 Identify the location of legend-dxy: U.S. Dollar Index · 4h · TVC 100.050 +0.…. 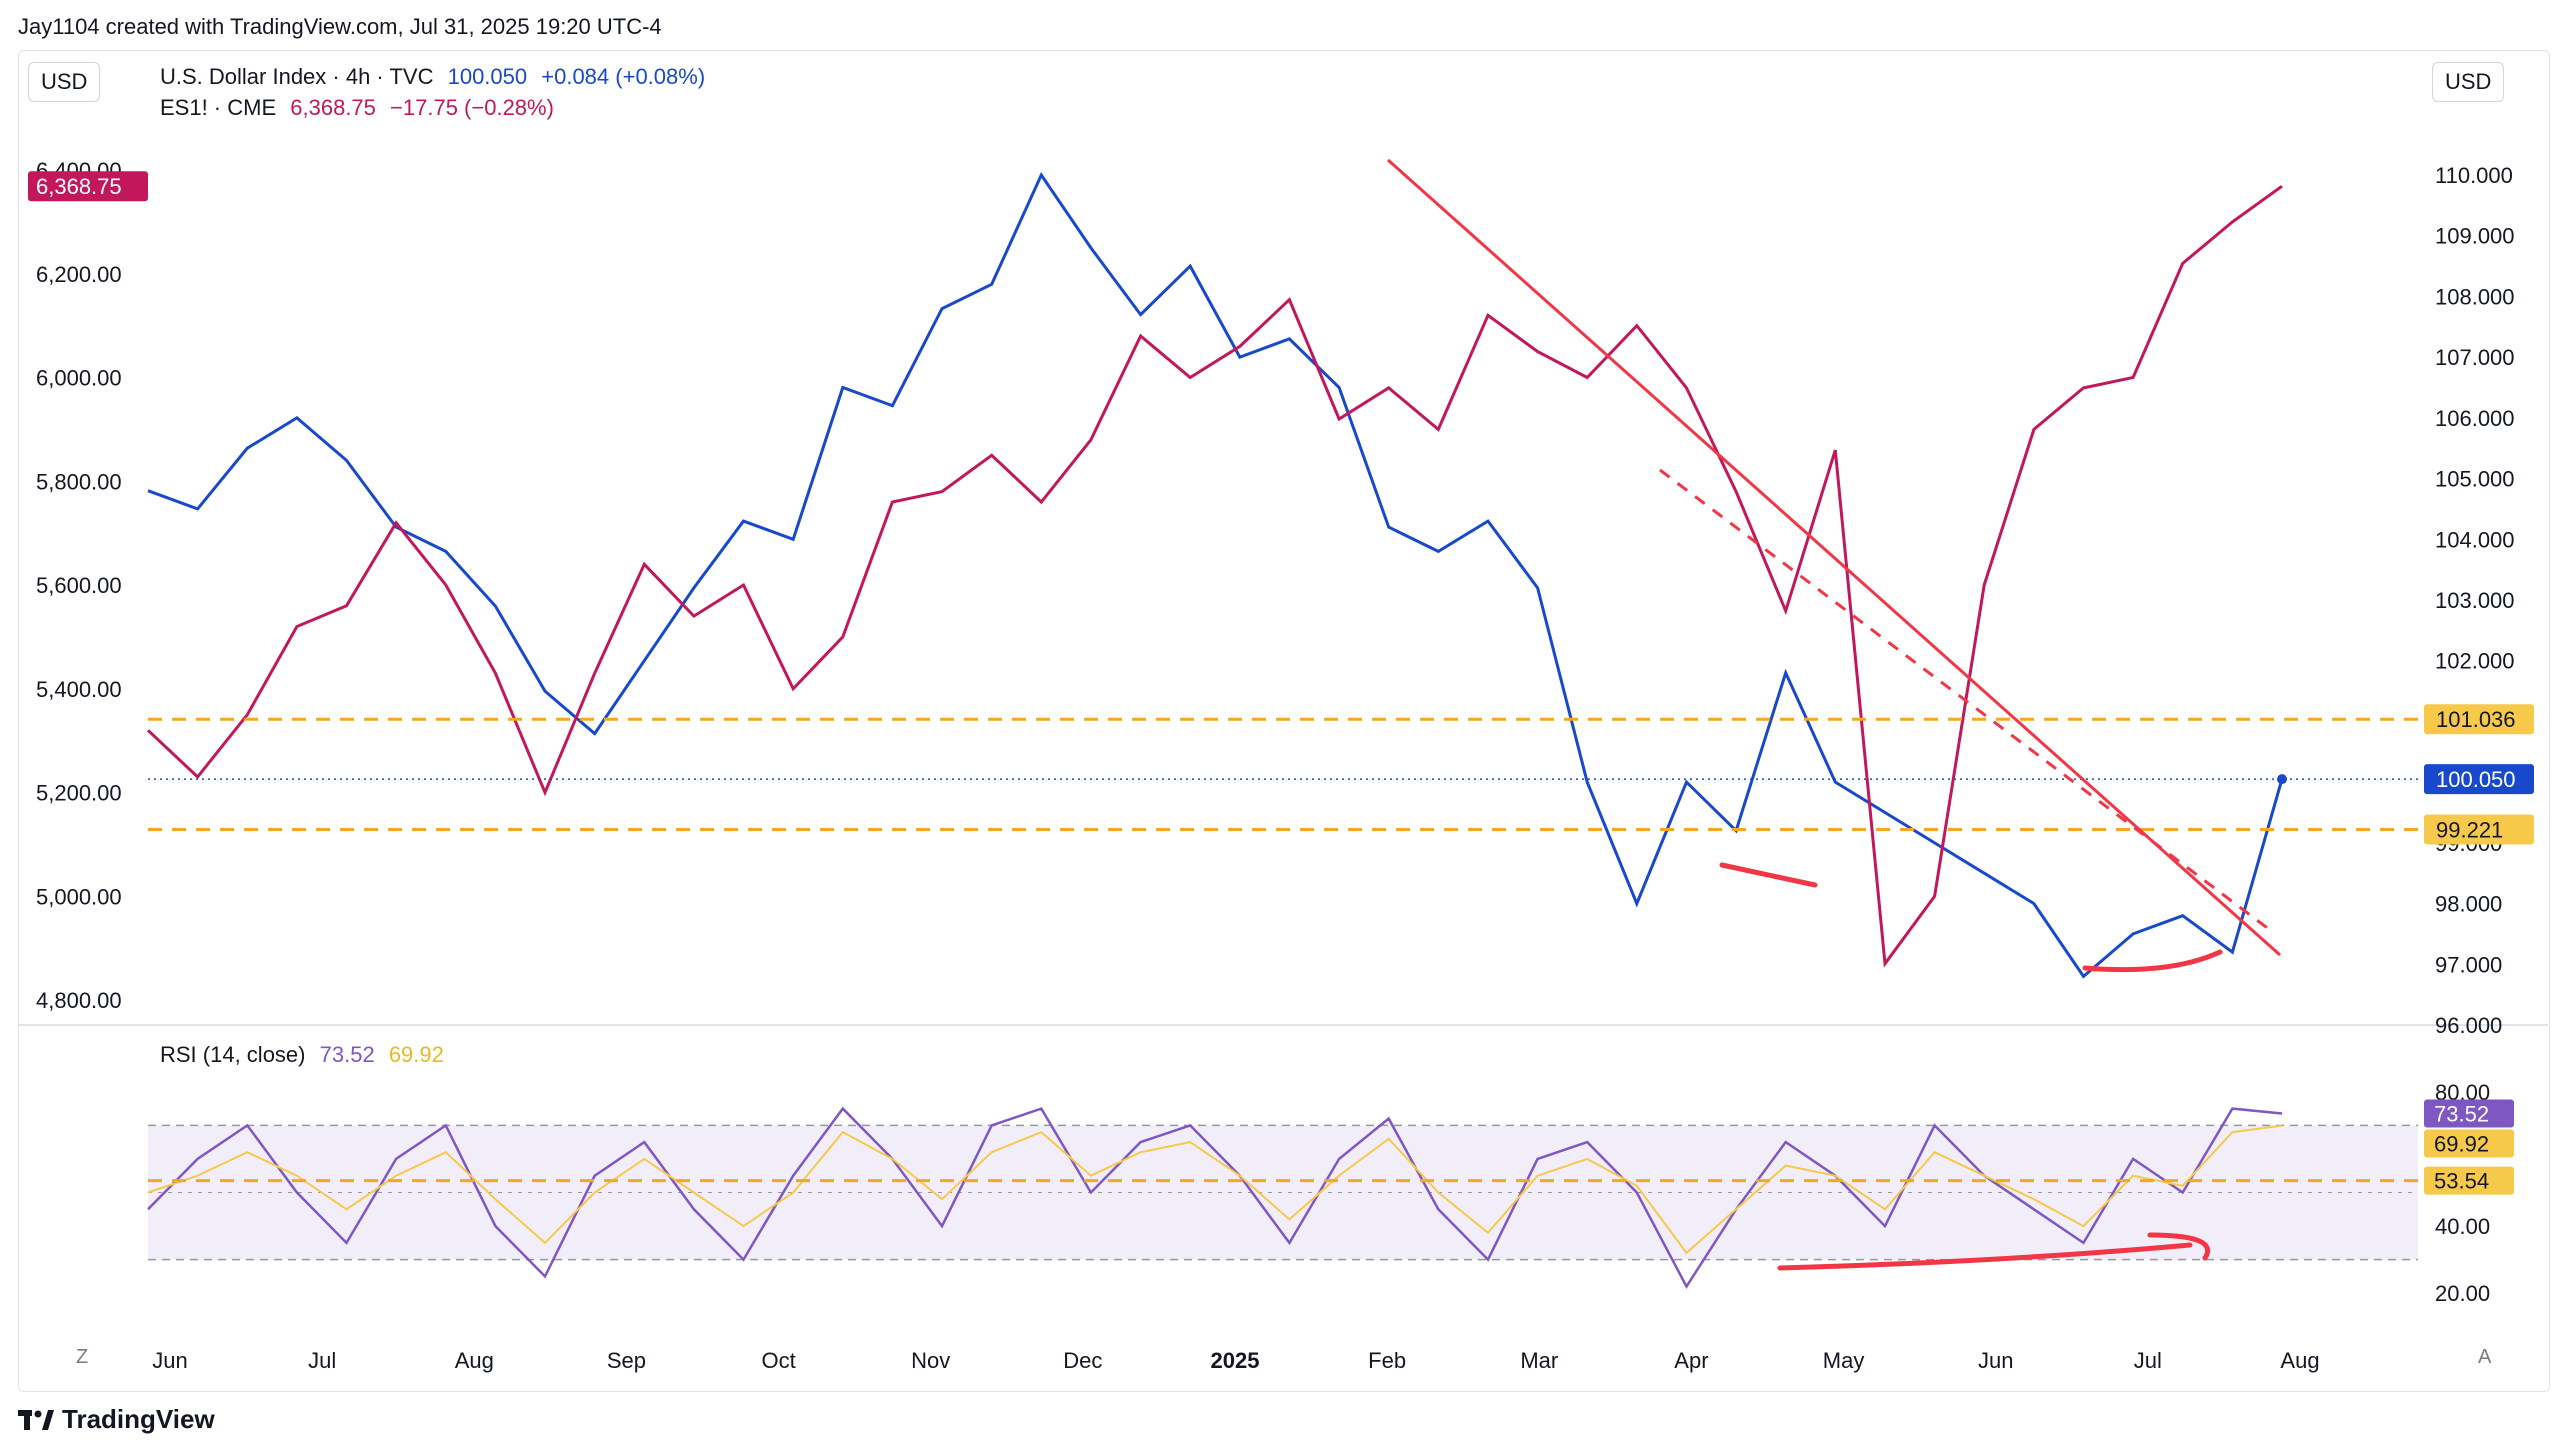
(436, 77).